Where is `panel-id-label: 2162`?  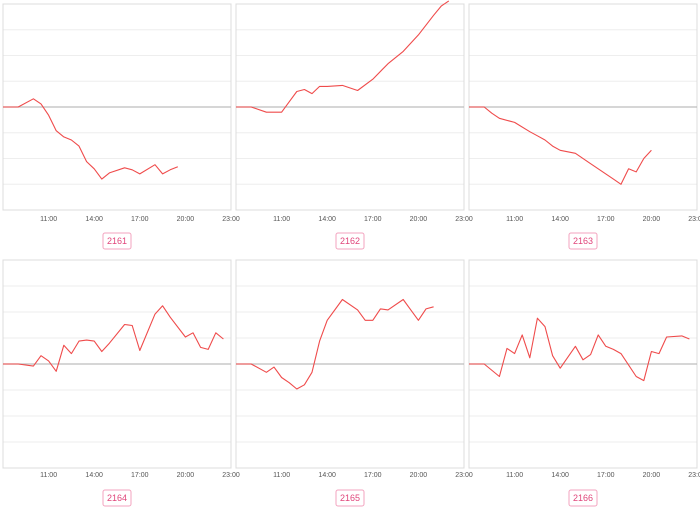 panel-id-label: 2162 is located at coordinates (350, 241).